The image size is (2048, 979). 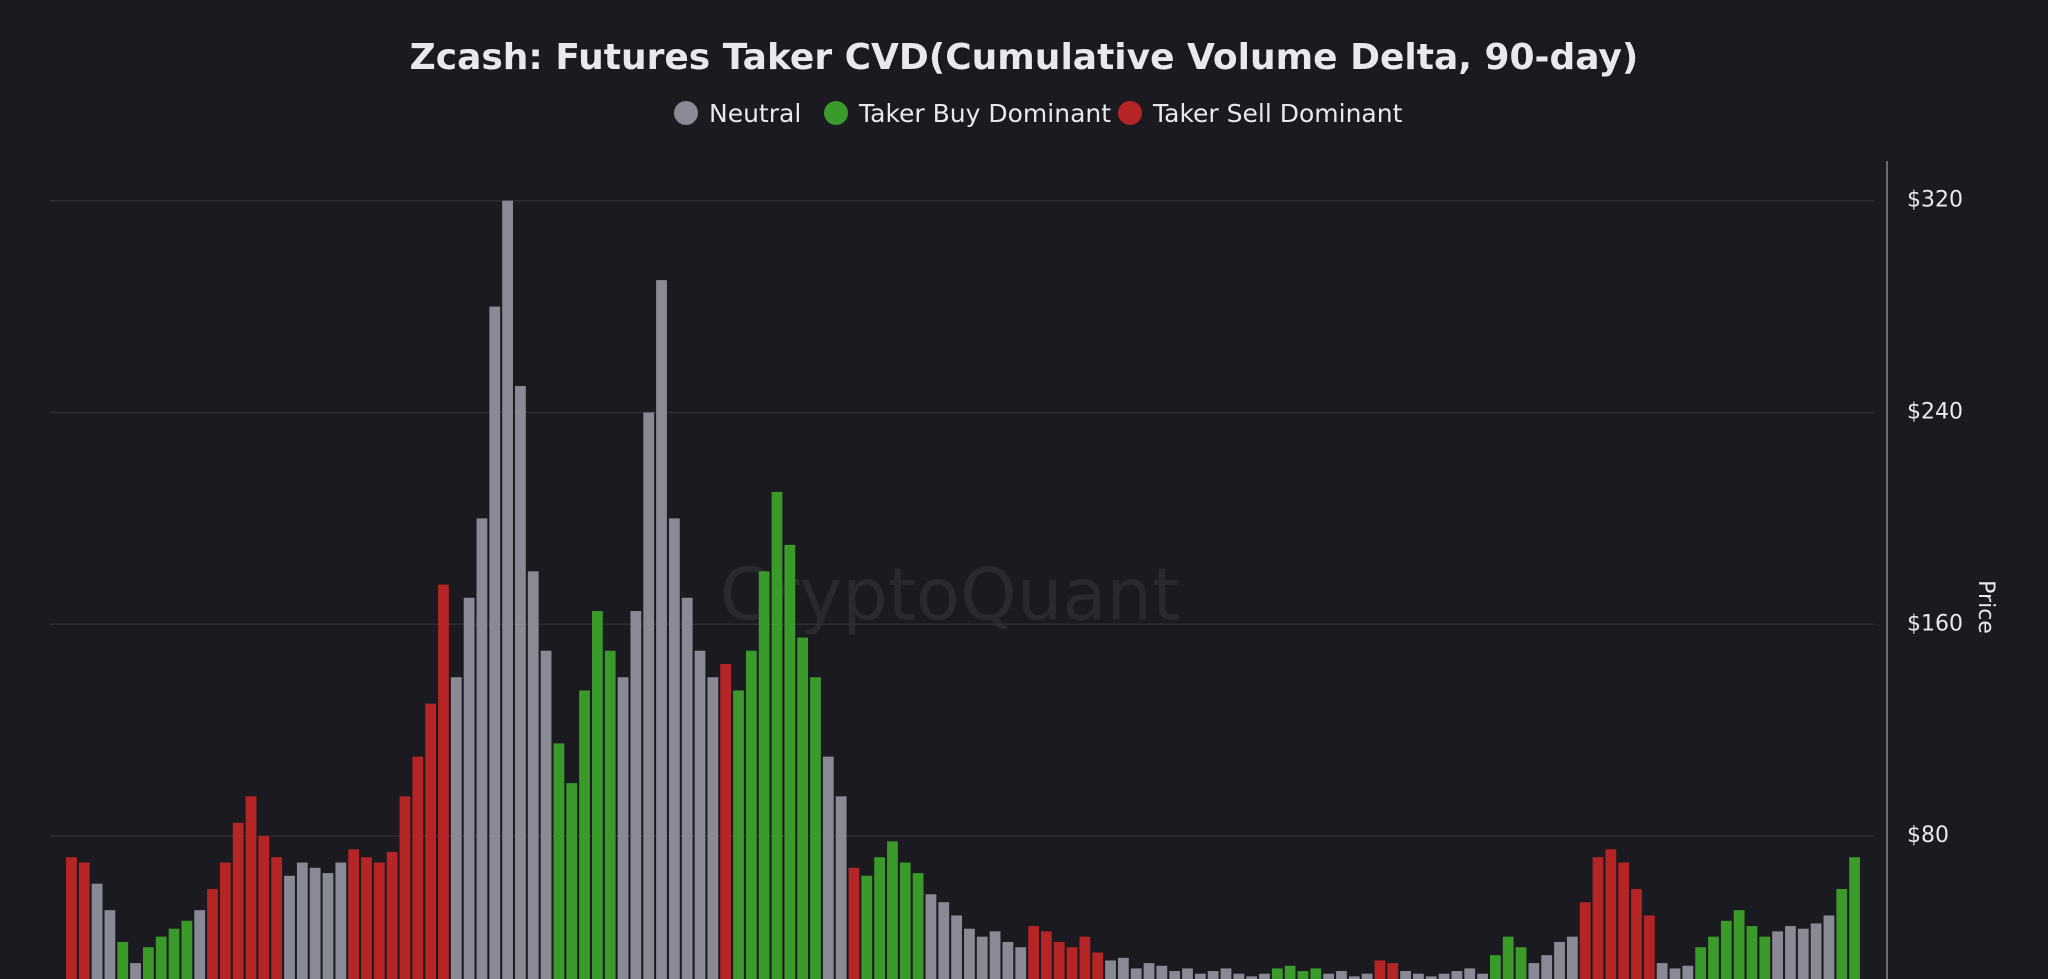 What do you see at coordinates (1935, 411) in the screenshot?
I see `y-tick-label: $240` at bounding box center [1935, 411].